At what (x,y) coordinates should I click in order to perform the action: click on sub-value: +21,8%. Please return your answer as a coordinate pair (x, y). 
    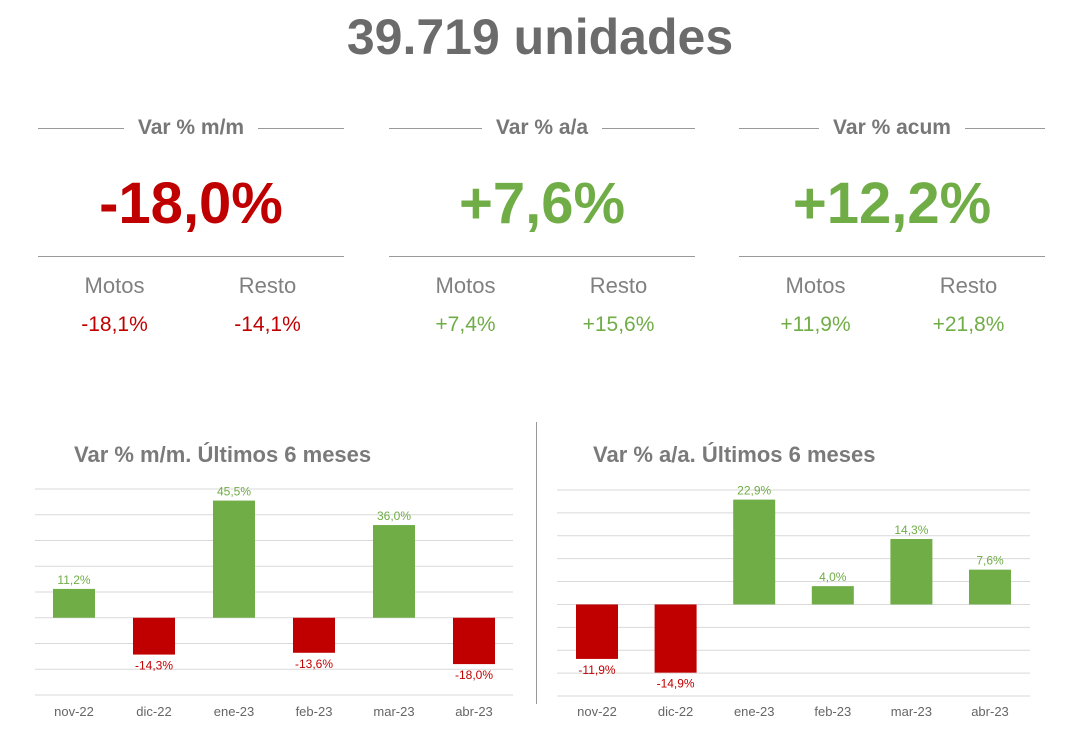
    Looking at the image, I should click on (968, 324).